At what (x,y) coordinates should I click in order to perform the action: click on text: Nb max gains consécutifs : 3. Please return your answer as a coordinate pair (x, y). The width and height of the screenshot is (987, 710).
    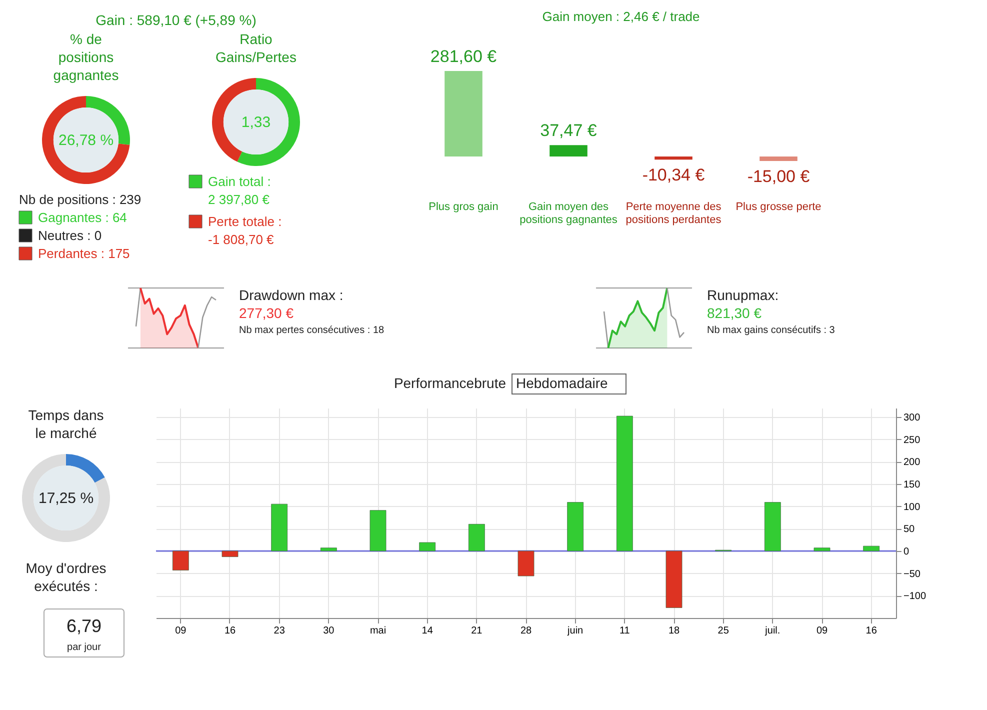
    Looking at the image, I should click on (771, 330).